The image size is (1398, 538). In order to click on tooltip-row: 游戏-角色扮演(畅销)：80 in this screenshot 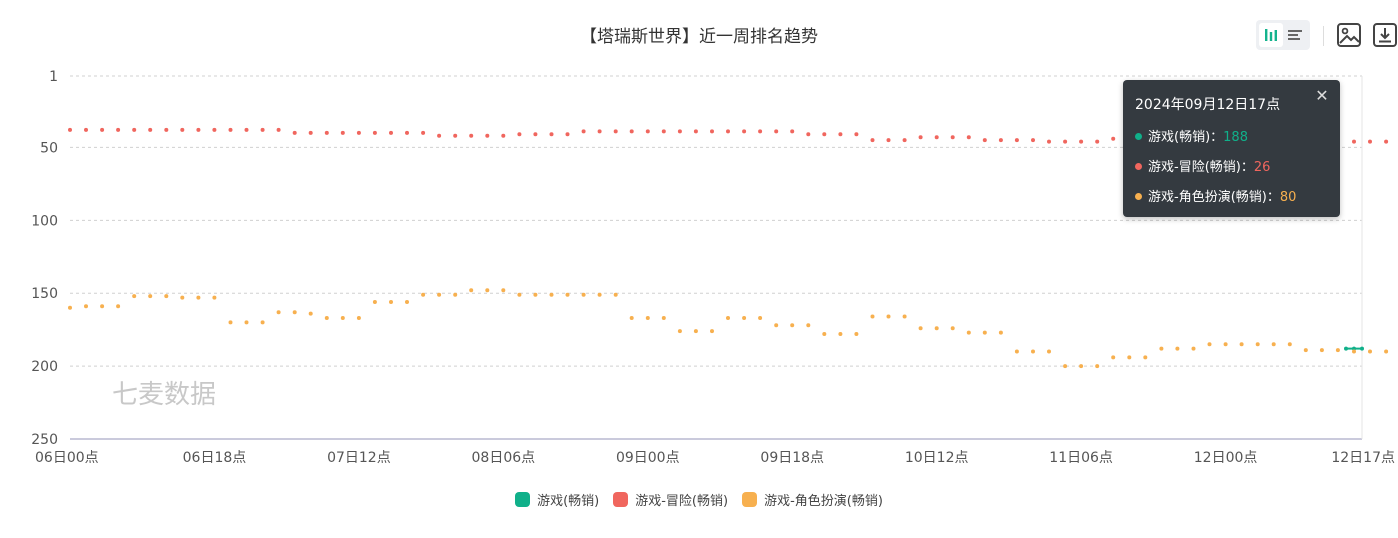, I will do `click(1215, 195)`.